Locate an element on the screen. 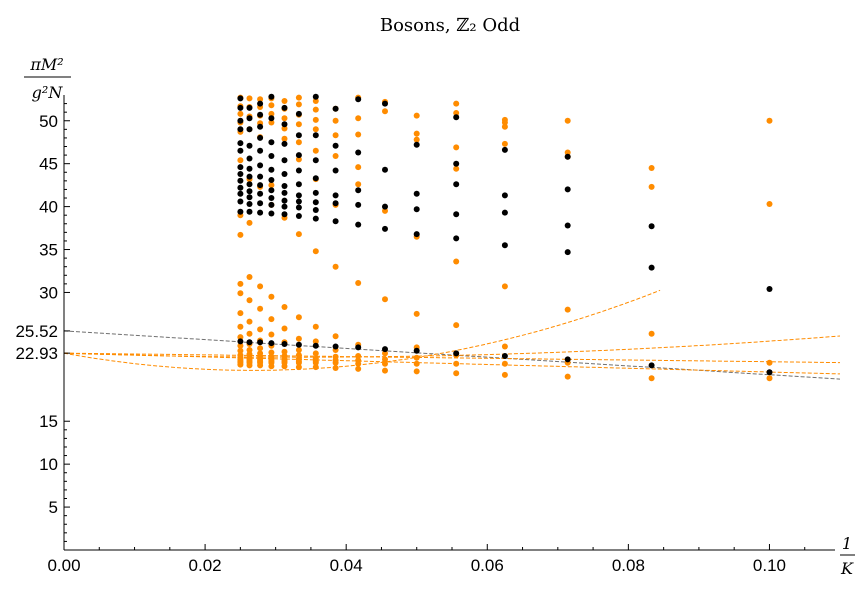 The image size is (866, 597). x-axis-label-denominator: K is located at coordinates (847, 568).